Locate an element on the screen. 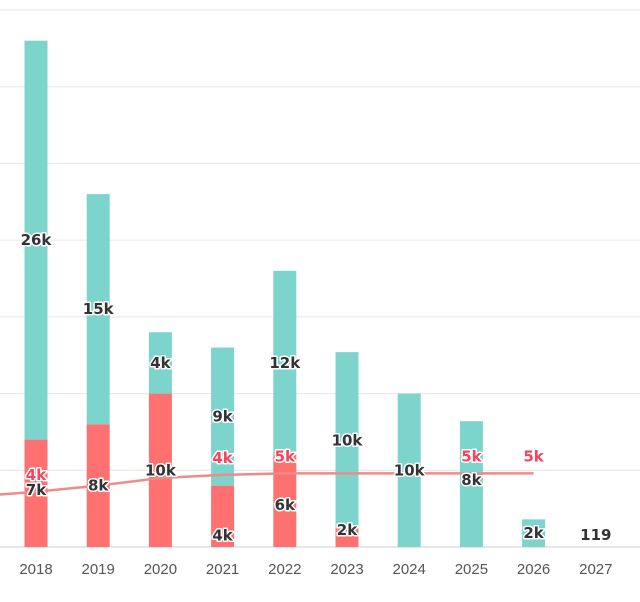 The width and height of the screenshot is (640, 602). x-tick-label: 2023 is located at coordinates (346, 569).